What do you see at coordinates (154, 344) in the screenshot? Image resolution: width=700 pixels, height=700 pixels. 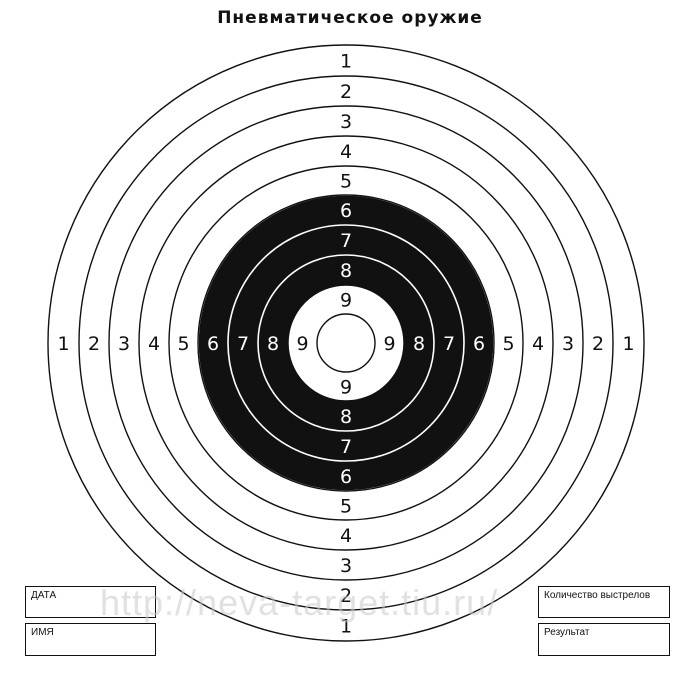 I see `ring-label-4-left: 4` at bounding box center [154, 344].